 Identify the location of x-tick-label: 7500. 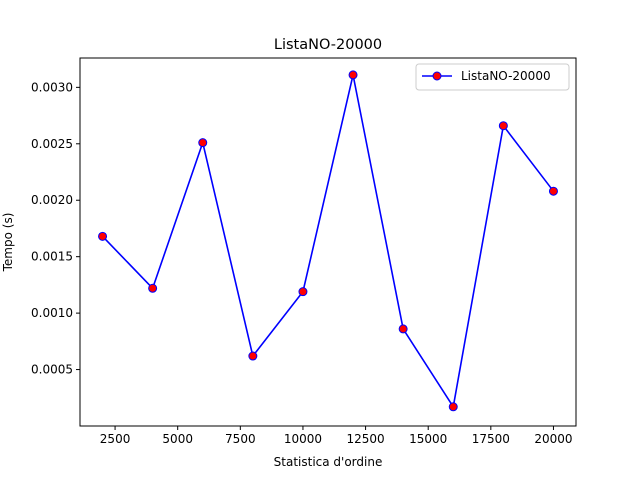
(240, 439).